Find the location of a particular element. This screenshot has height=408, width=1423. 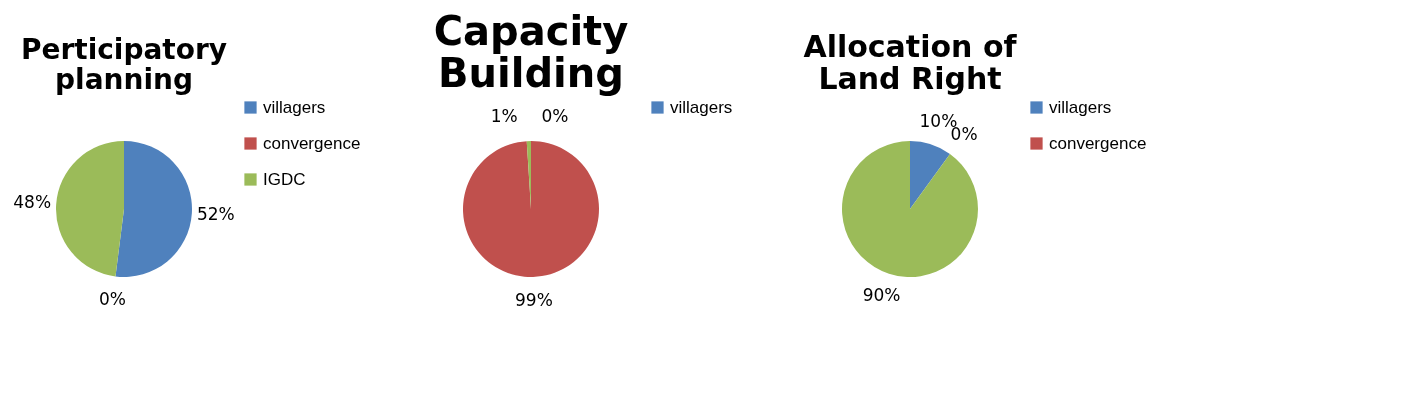

legend-label: IGDC is located at coordinates (284, 179).